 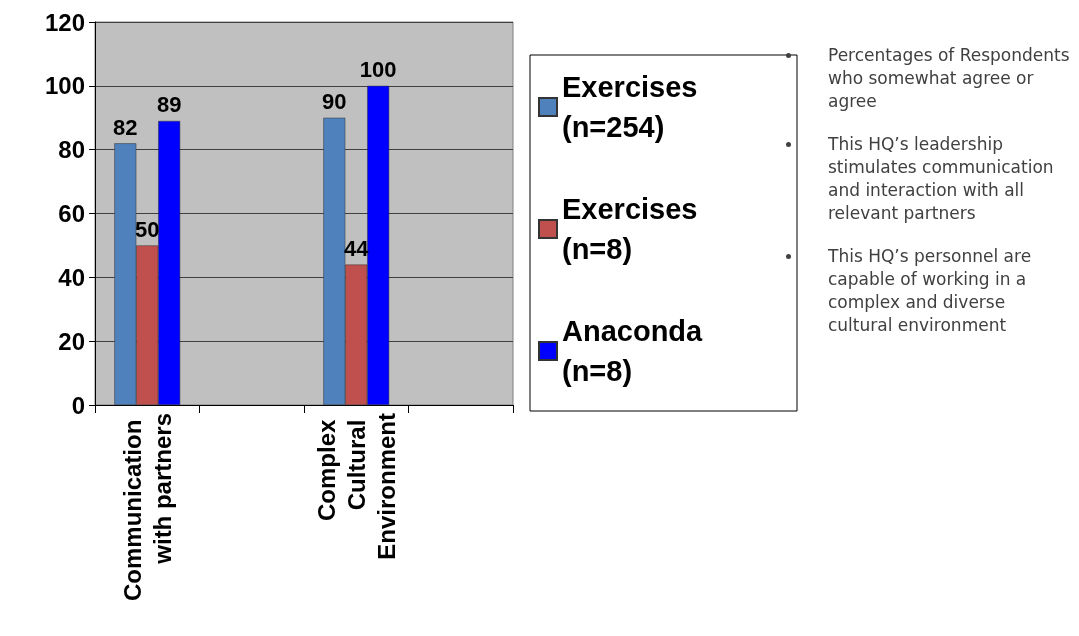 What do you see at coordinates (147, 507) in the screenshot?
I see `x-tick-label: Communication with partners` at bounding box center [147, 507].